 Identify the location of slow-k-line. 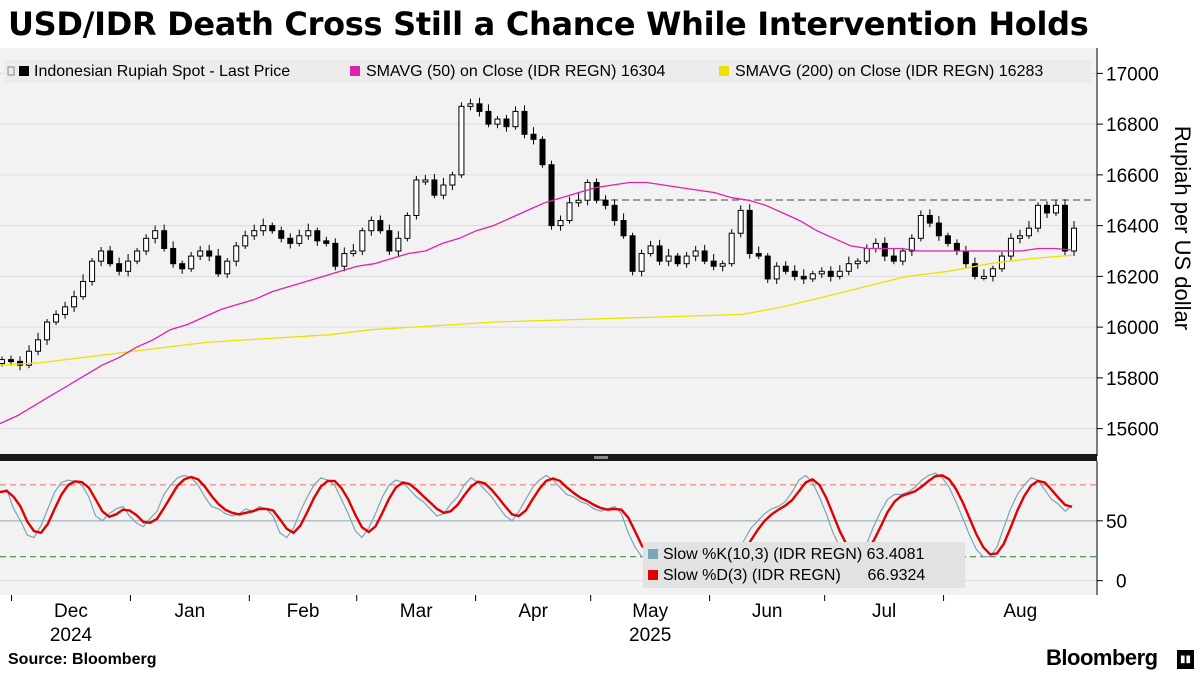
(536, 518).